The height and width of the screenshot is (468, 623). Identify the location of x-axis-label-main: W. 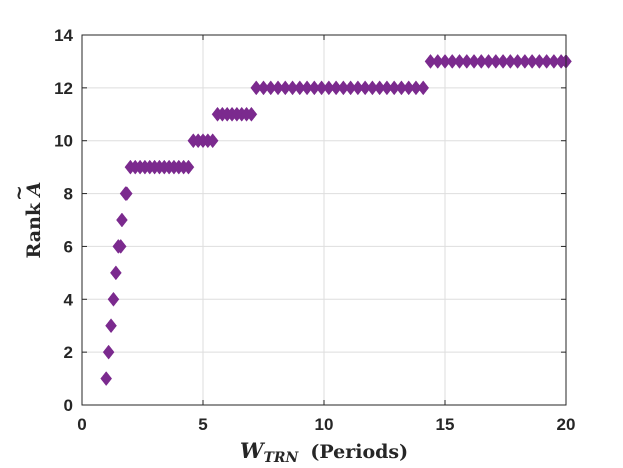
(253, 450).